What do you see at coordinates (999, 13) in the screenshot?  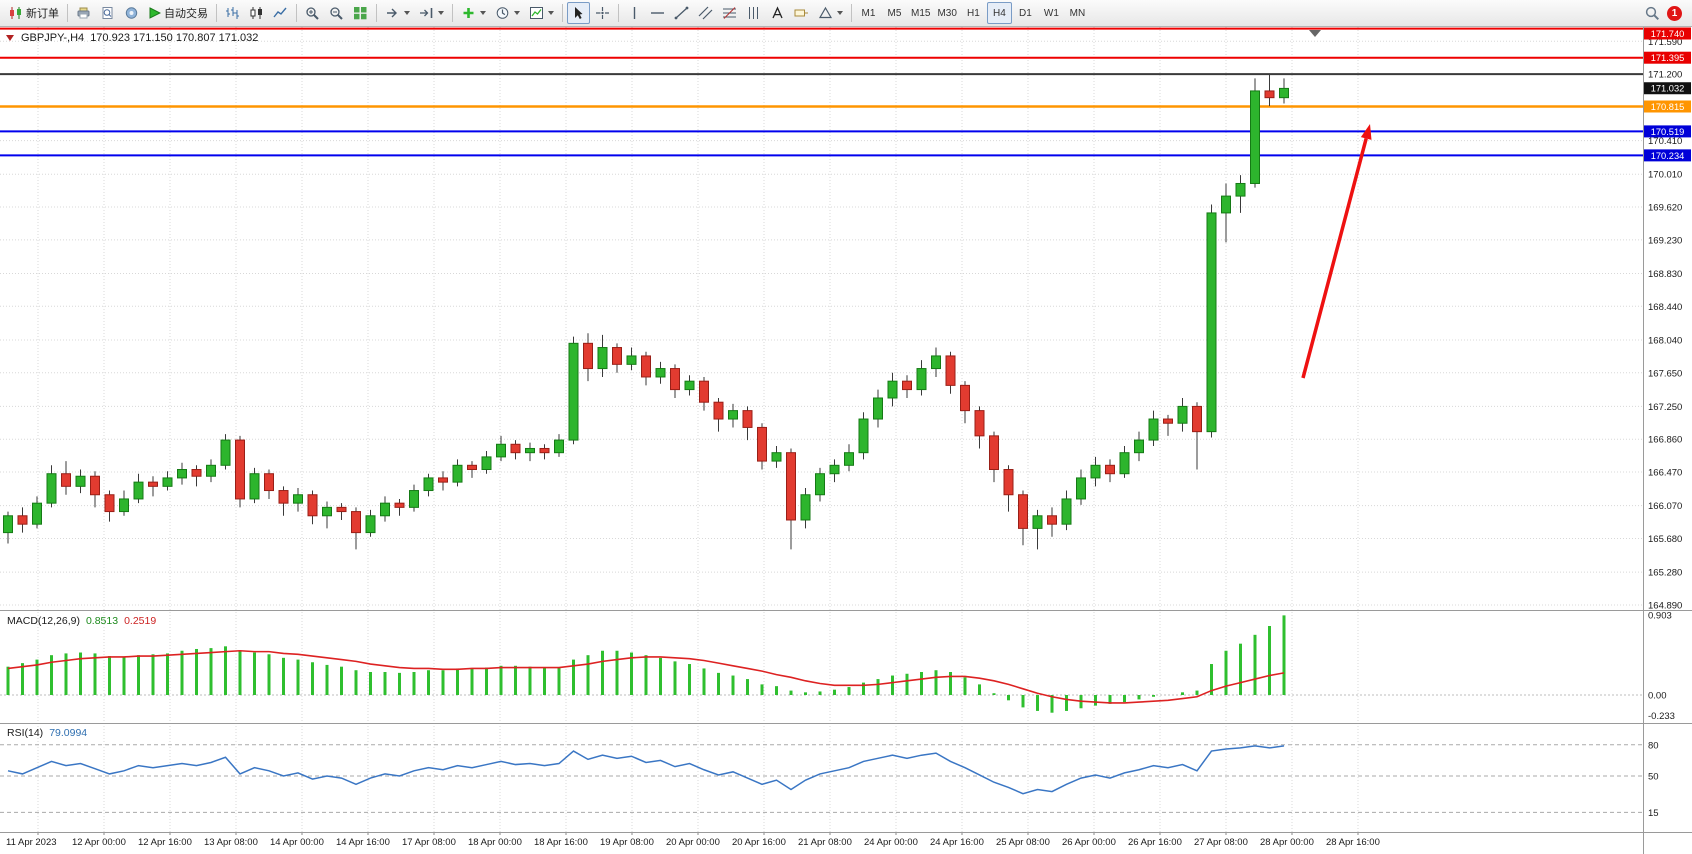 I see `timeframe-h4-button: H4` at bounding box center [999, 13].